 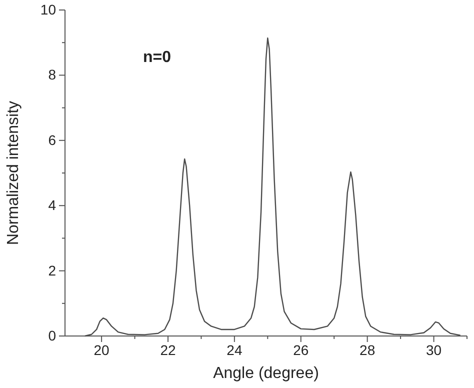 What do you see at coordinates (301, 350) in the screenshot?
I see `x-tick-label: 26` at bounding box center [301, 350].